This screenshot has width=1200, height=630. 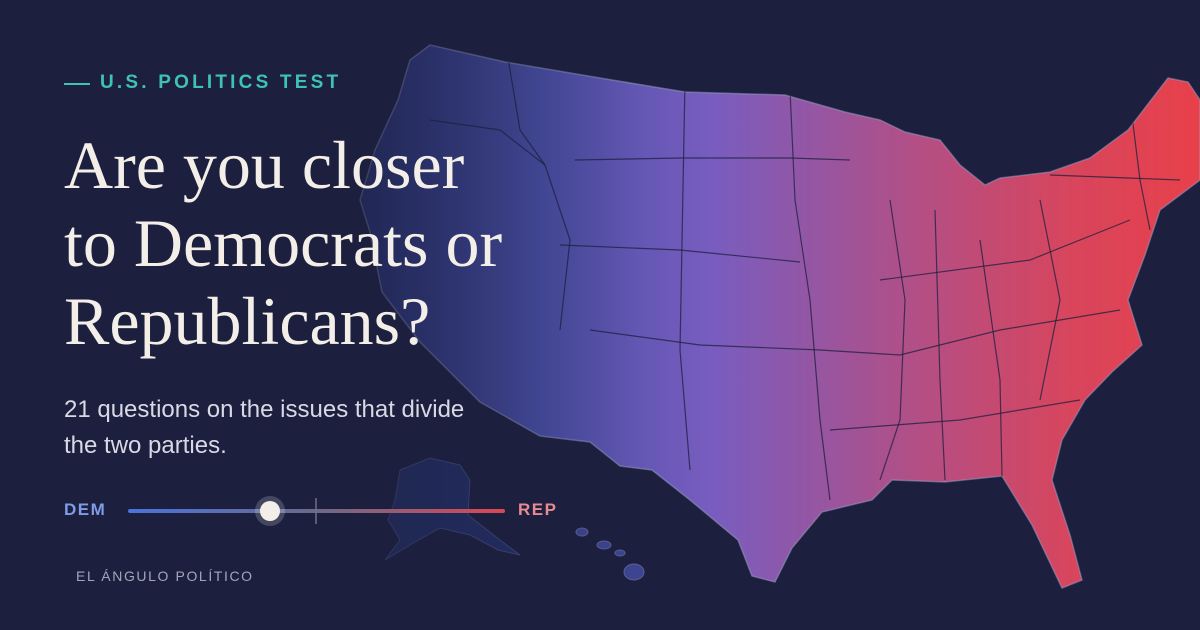 What do you see at coordinates (264, 165) in the screenshot?
I see `headline-line: Are you closer` at bounding box center [264, 165].